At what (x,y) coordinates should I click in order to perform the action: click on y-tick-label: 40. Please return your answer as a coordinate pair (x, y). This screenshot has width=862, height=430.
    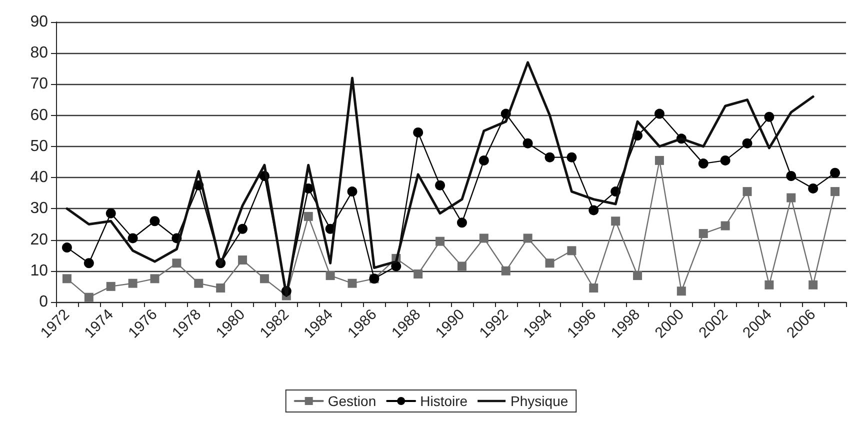
    Looking at the image, I should click on (39, 177).